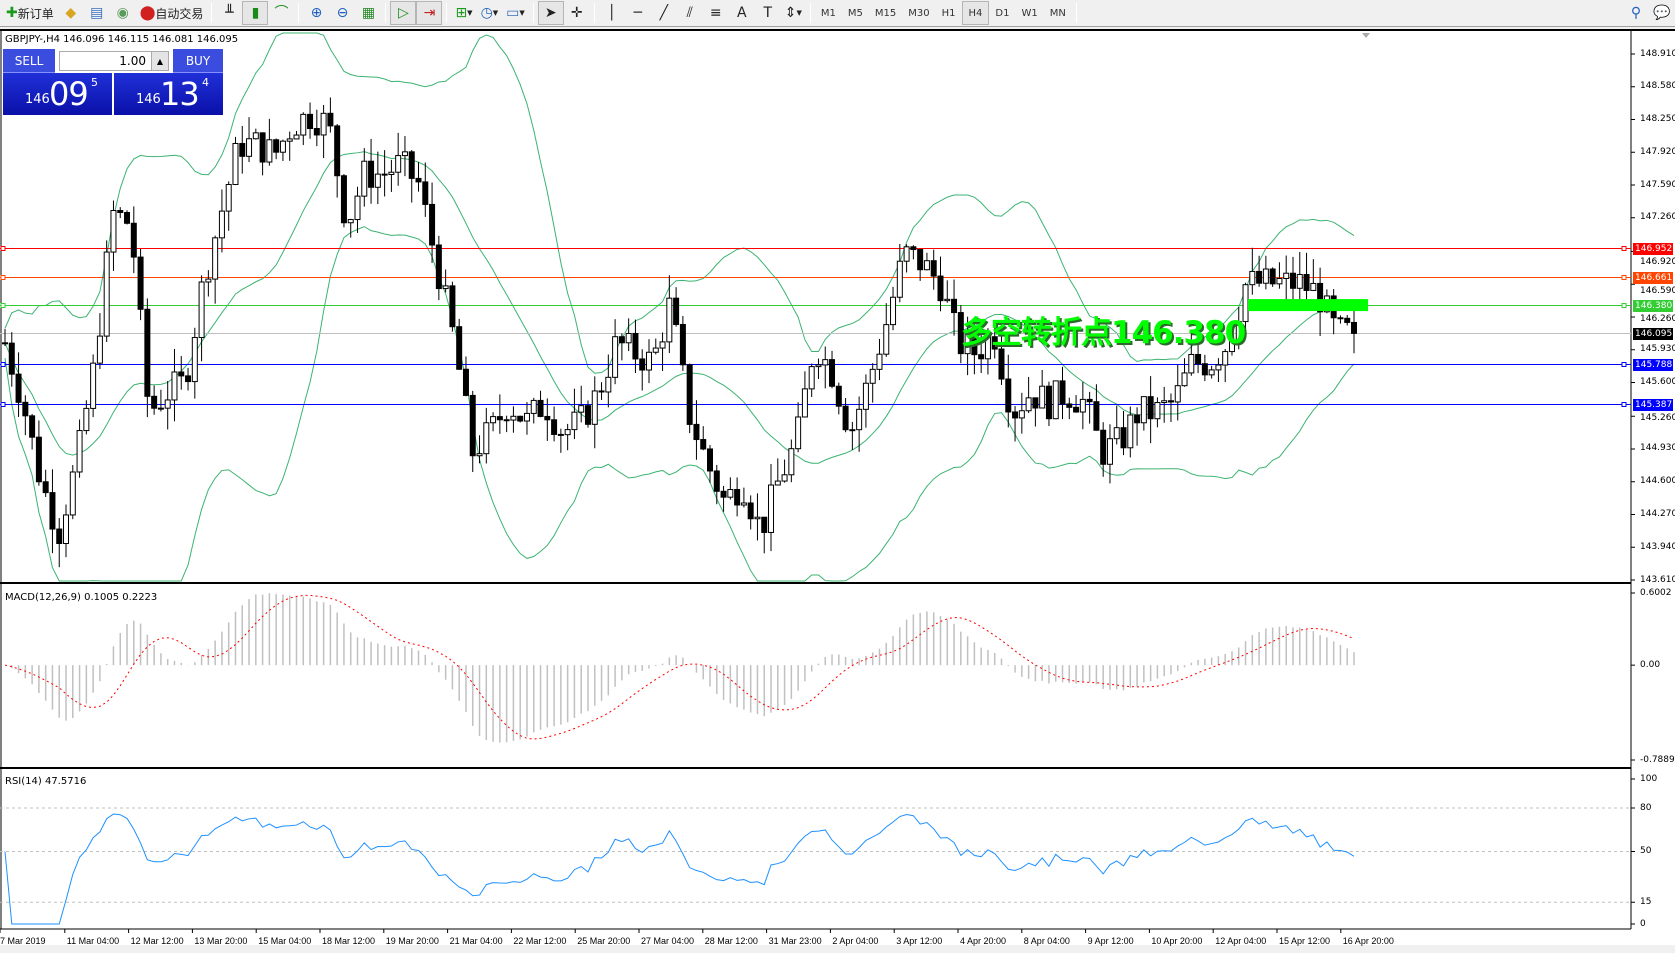 This screenshot has width=1675, height=953. I want to click on new-order-button: ✚ 新订单, so click(30, 13).